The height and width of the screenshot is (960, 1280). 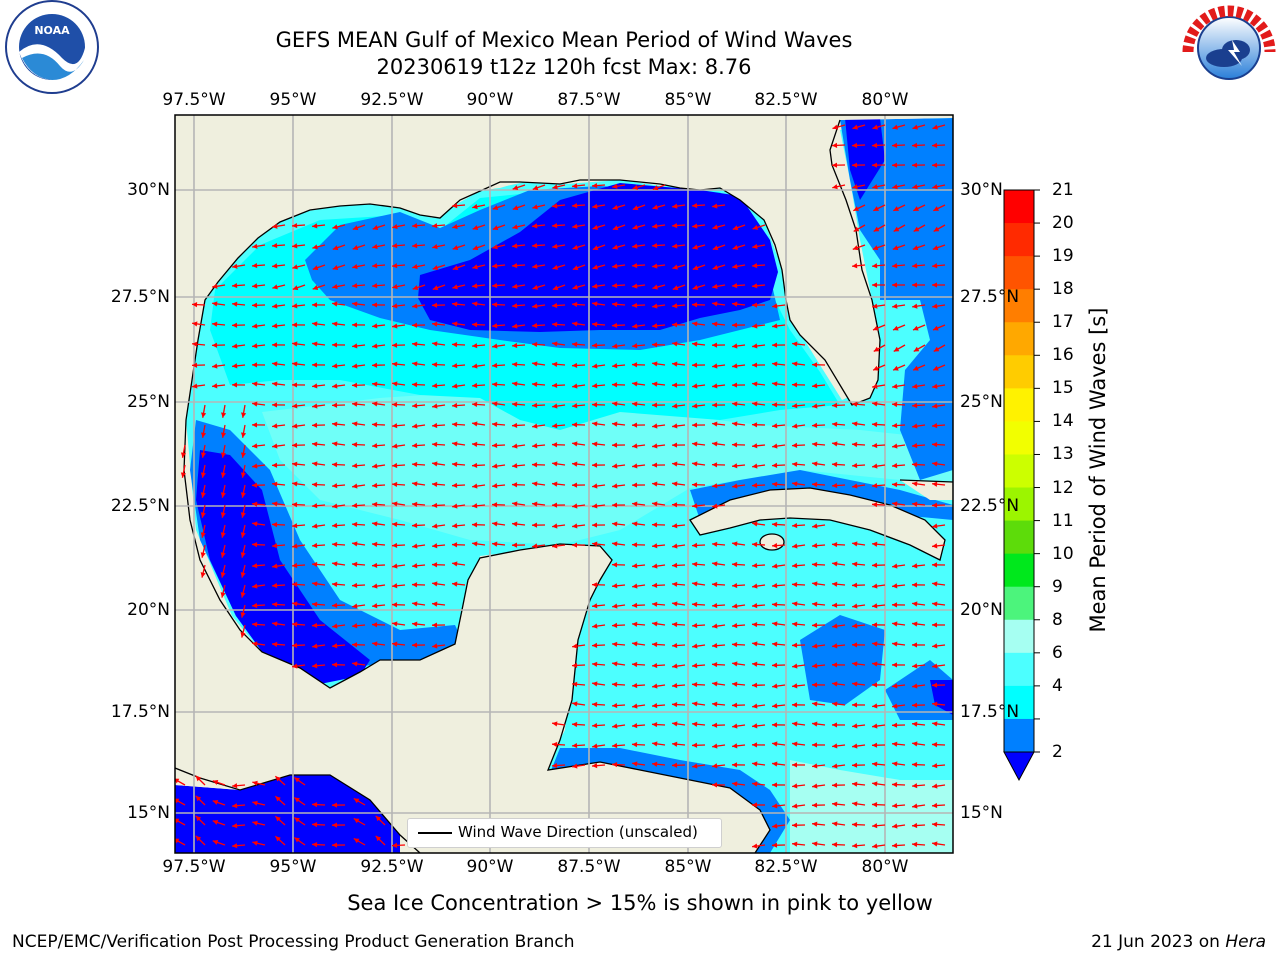 What do you see at coordinates (148, 190) in the screenshot?
I see `lat-label-left: 30°N` at bounding box center [148, 190].